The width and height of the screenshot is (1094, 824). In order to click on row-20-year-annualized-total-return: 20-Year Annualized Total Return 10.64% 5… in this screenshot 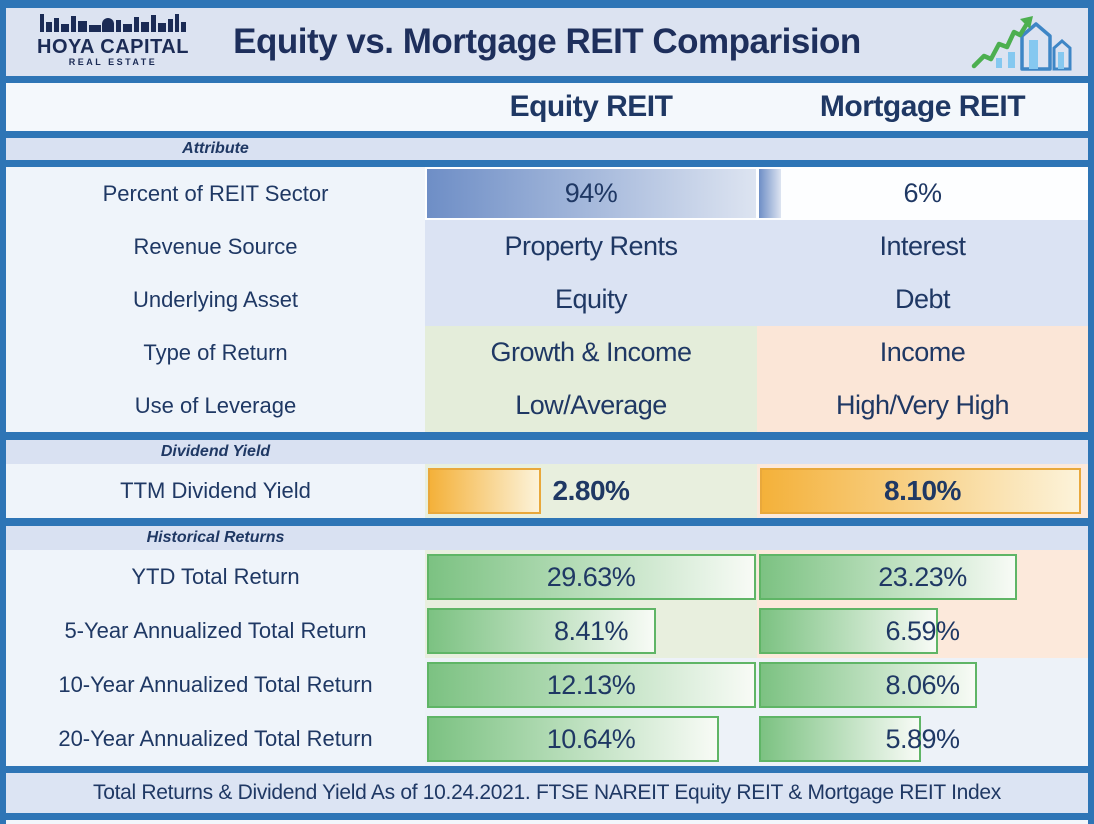, I will do `click(547, 739)`.